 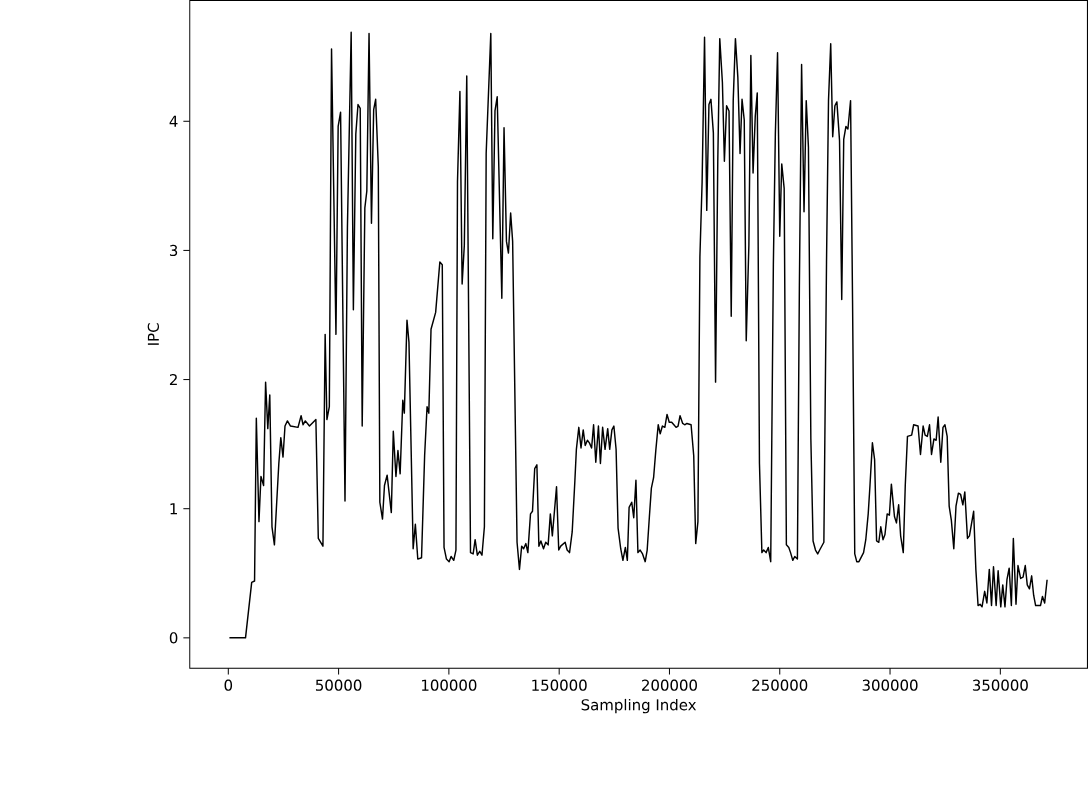 What do you see at coordinates (173, 638) in the screenshot?
I see `y-tick-label: 0` at bounding box center [173, 638].